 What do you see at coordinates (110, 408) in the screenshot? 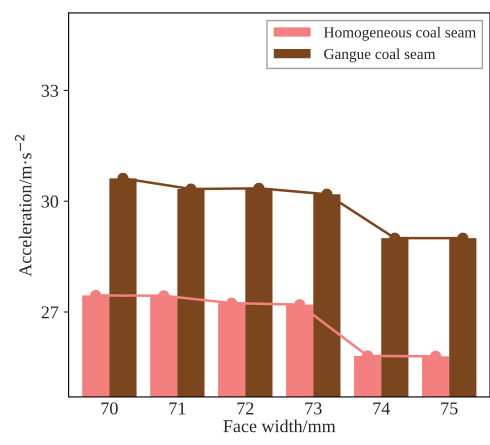
I see `x-tick-label: 70` at bounding box center [110, 408].